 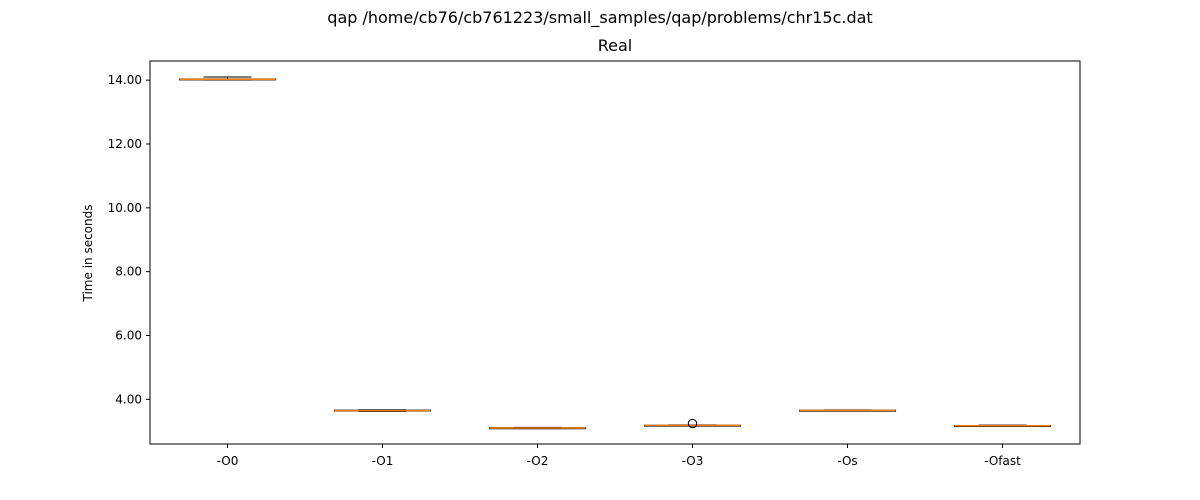 What do you see at coordinates (382, 410) in the screenshot?
I see `box-o1` at bounding box center [382, 410].